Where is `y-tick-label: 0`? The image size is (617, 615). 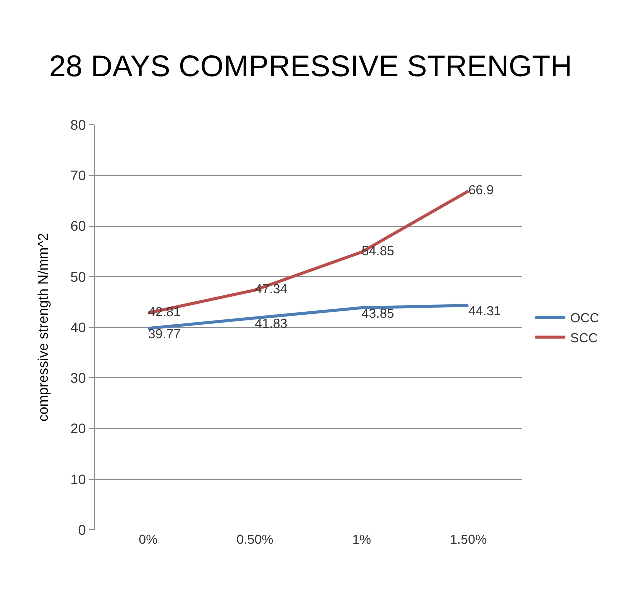 y-tick-label: 0 is located at coordinates (82, 530).